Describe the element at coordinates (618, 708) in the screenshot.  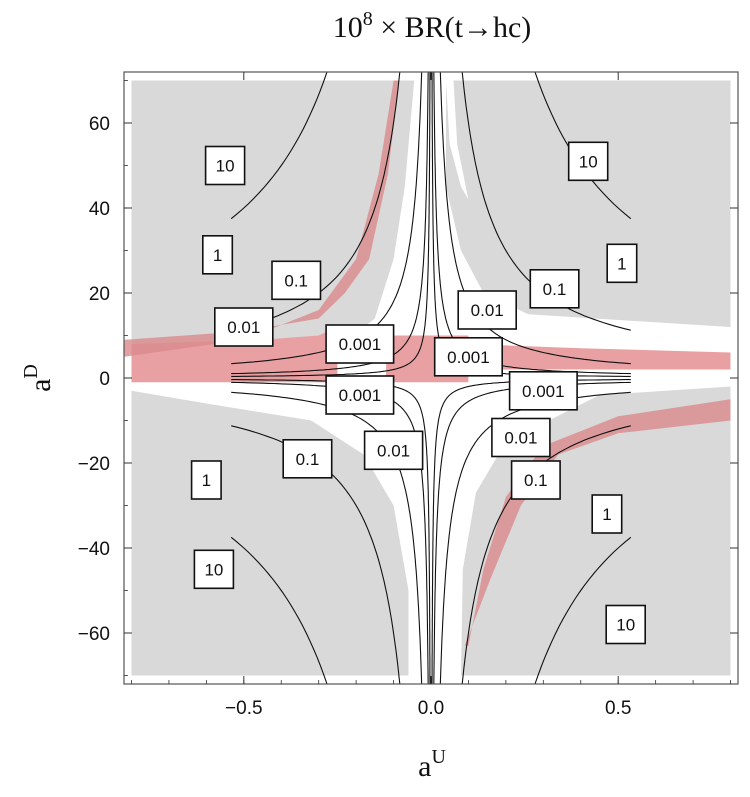
I see `x-tick-label: 0.5` at that location.